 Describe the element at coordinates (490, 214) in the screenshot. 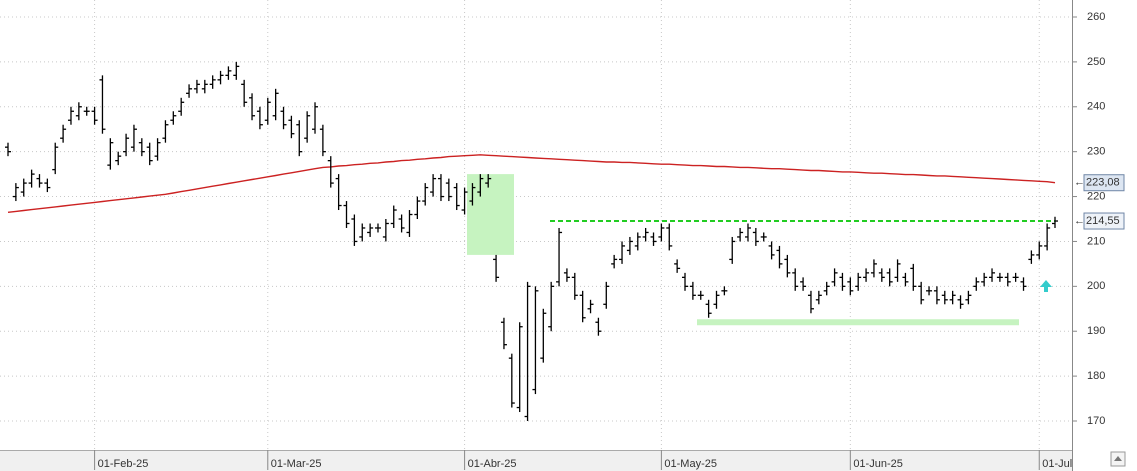

I see `zone` at that location.